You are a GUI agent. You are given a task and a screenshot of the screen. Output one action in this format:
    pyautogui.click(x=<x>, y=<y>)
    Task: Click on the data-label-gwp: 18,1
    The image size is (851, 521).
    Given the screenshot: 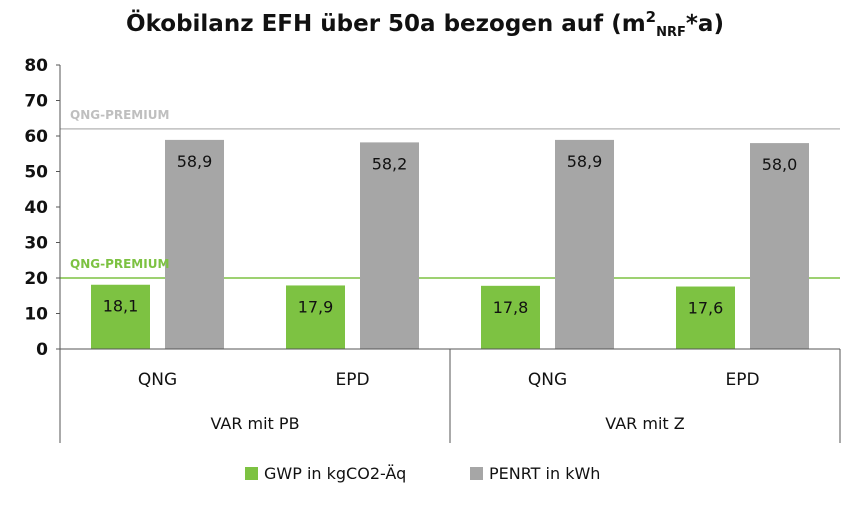 What is the action you would take?
    pyautogui.click(x=121, y=306)
    